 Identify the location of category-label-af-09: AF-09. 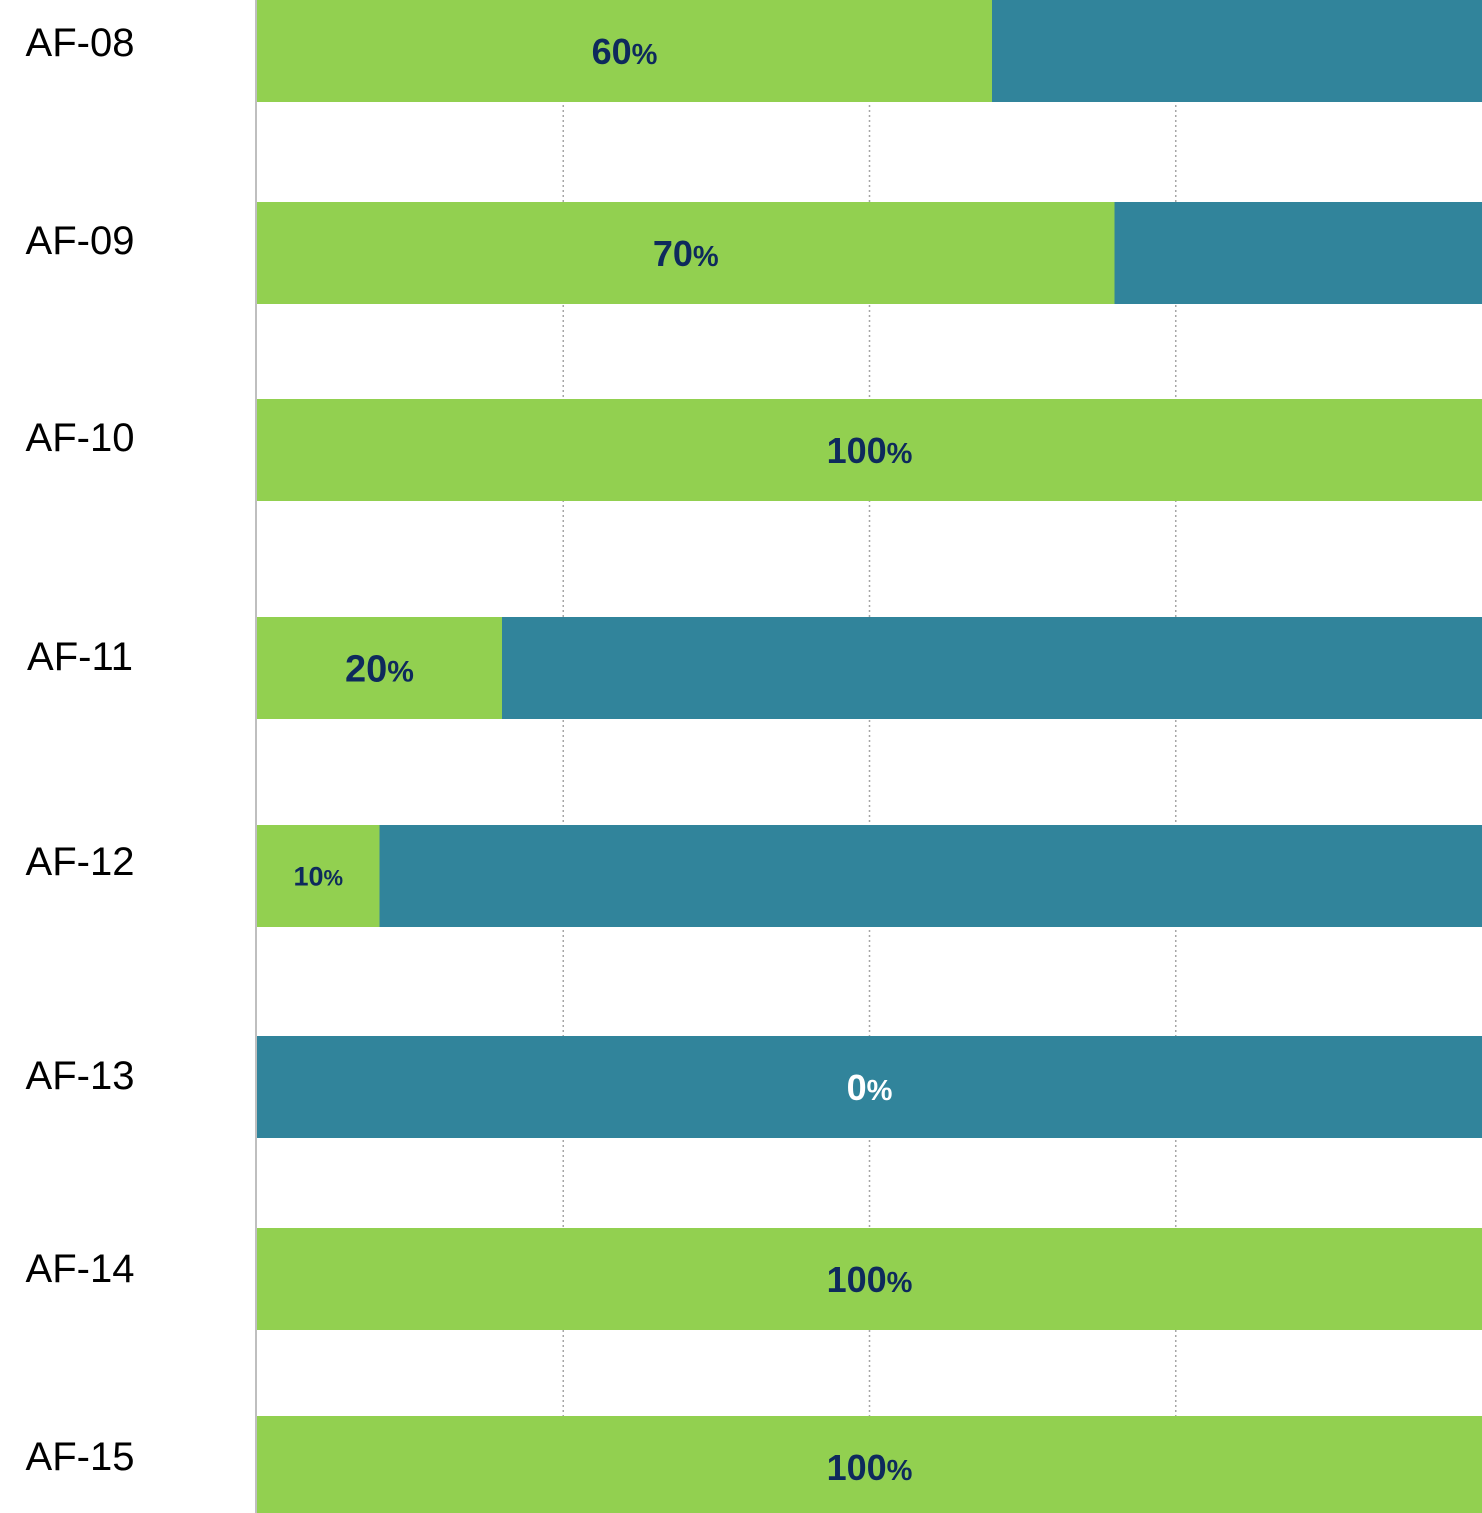
(80, 241).